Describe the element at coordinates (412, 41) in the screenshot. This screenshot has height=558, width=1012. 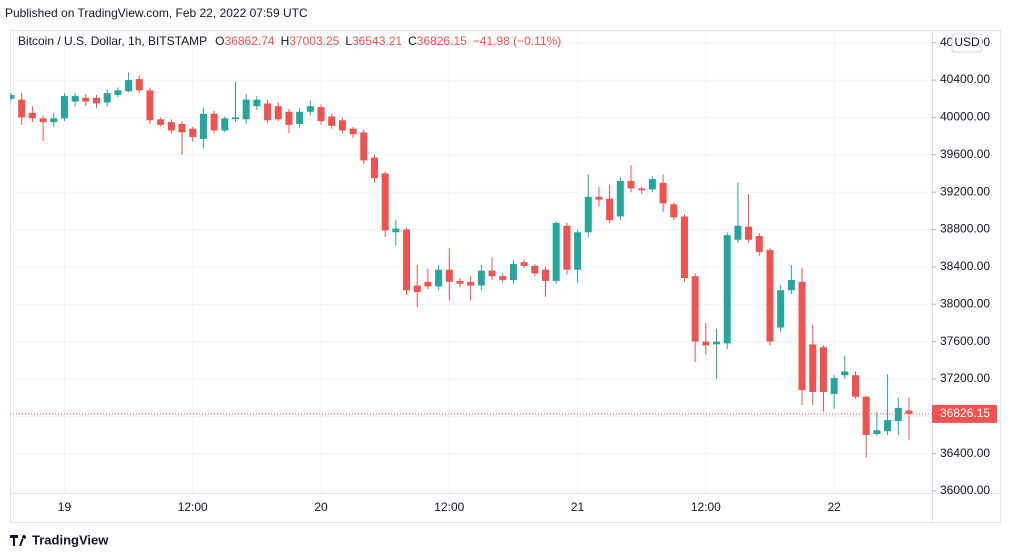
I see `ohlc-letter: C` at that location.